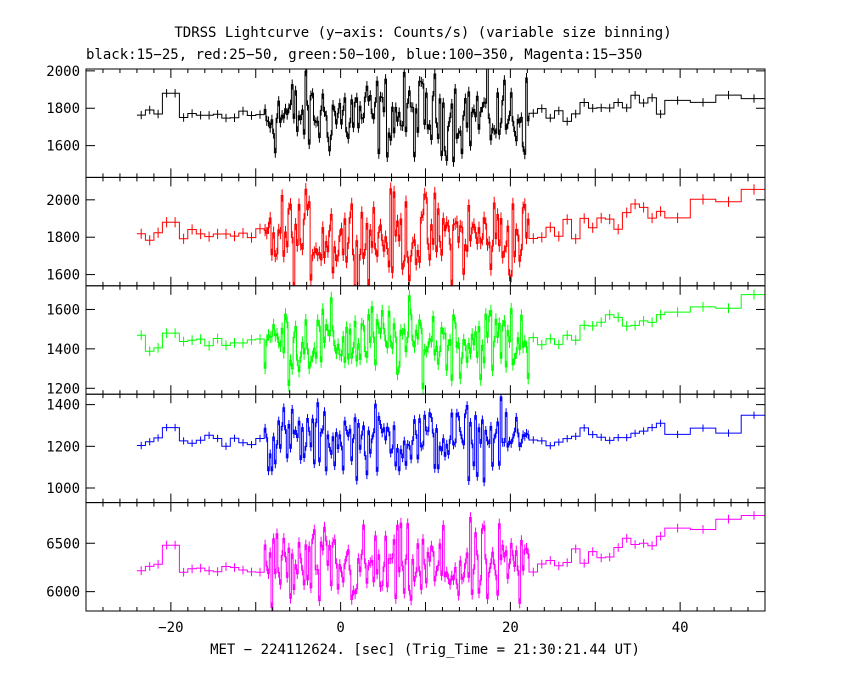  What do you see at coordinates (170, 628) in the screenshot?
I see `x-tick-label: −20` at bounding box center [170, 628].